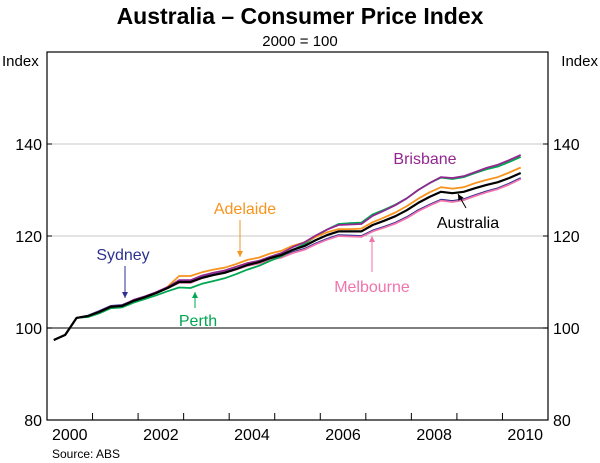  Describe the element at coordinates (579, 61) in the screenshot. I see `y-axis-label-right: Index` at that location.